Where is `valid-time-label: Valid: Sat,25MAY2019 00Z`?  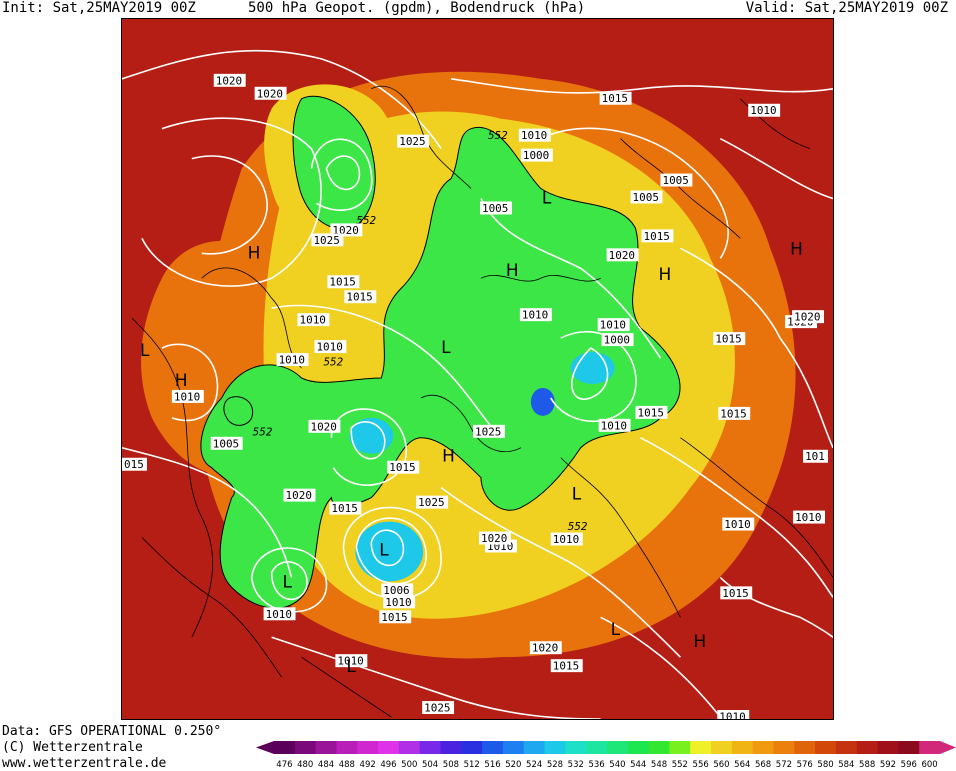
valid-time-label: Valid: Sat,25MAY2019 00Z is located at coordinates (846, 8).